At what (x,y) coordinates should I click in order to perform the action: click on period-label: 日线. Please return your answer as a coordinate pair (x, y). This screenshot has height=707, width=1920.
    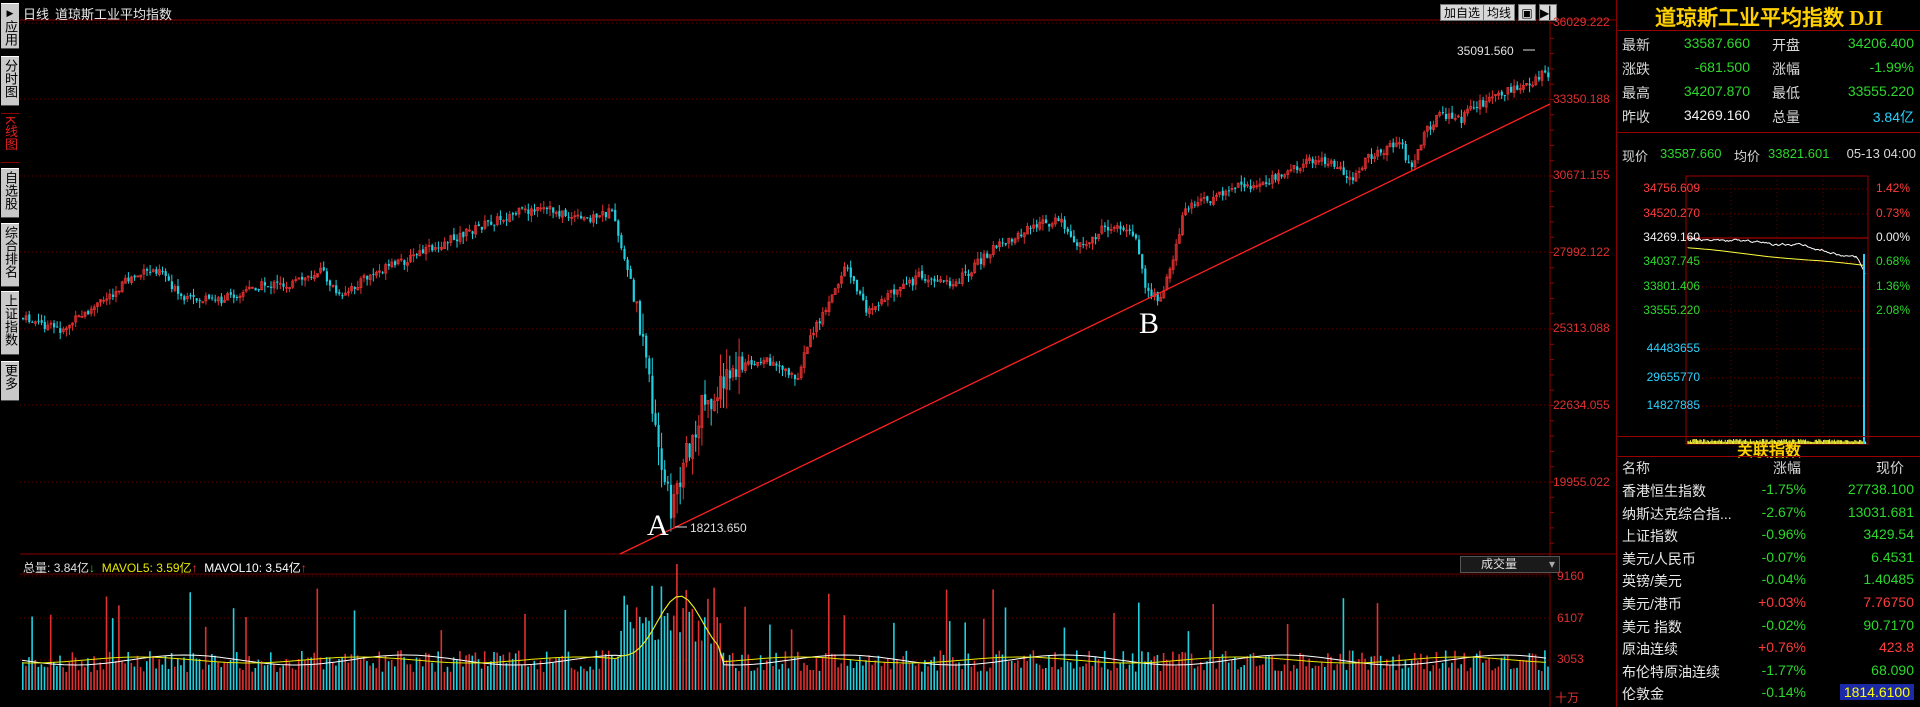
    Looking at the image, I should click on (36, 14).